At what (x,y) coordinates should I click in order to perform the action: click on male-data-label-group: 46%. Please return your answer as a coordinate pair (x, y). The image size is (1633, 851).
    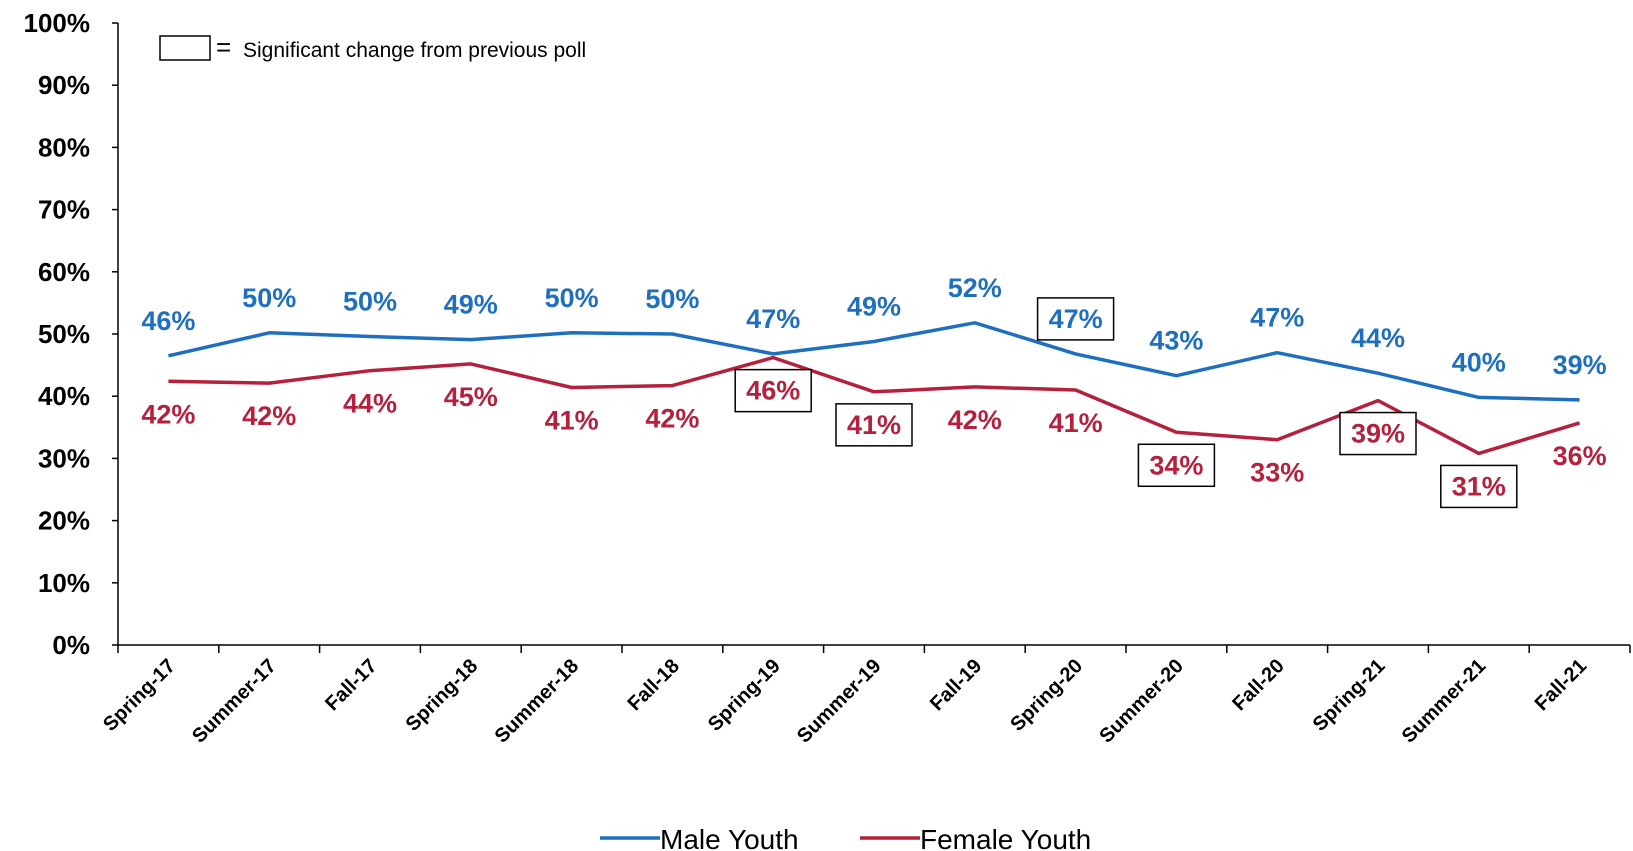
    Looking at the image, I should click on (168, 321).